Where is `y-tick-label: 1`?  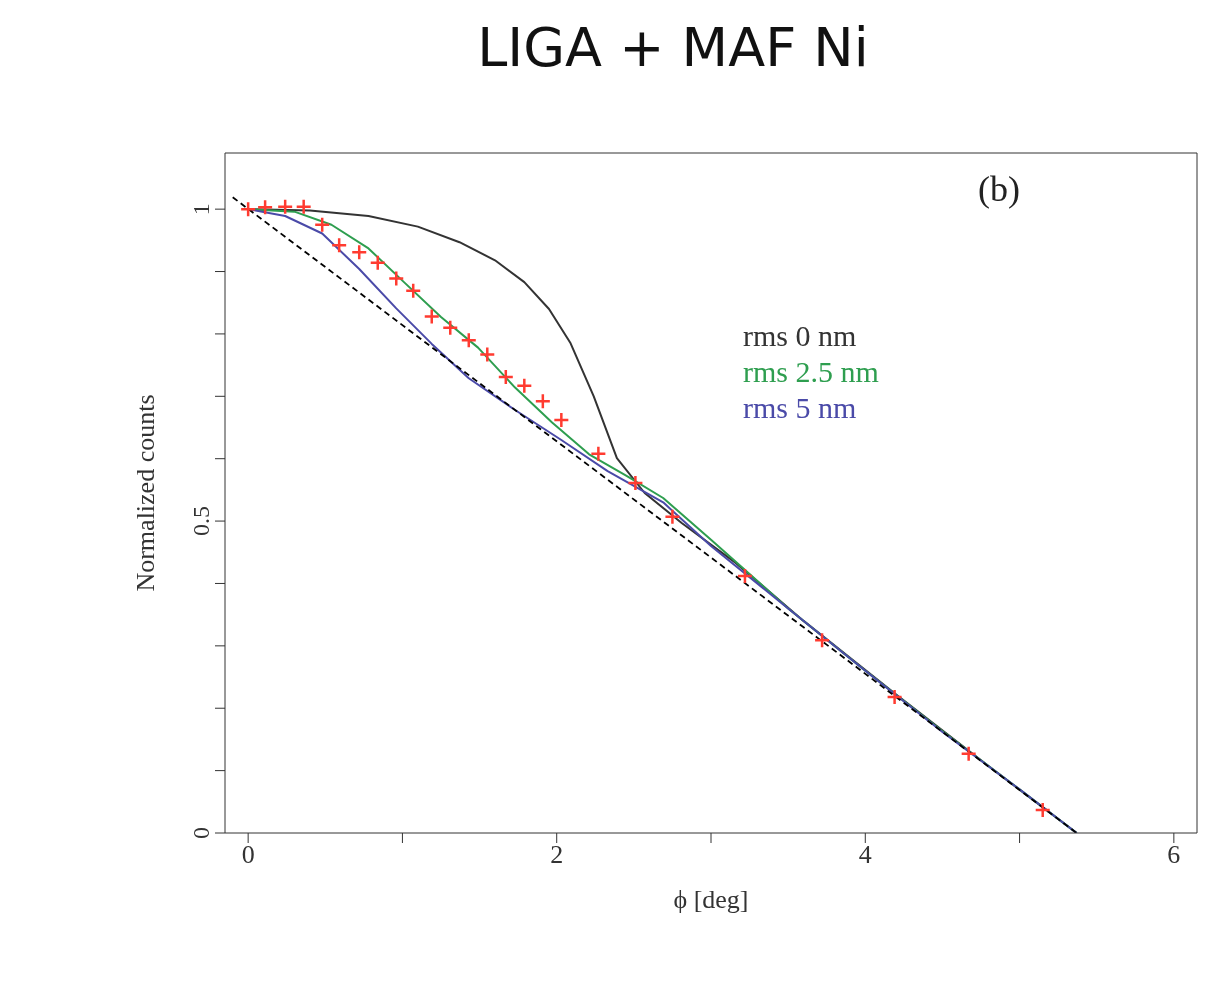
y-tick-label: 1 is located at coordinates (201, 209).